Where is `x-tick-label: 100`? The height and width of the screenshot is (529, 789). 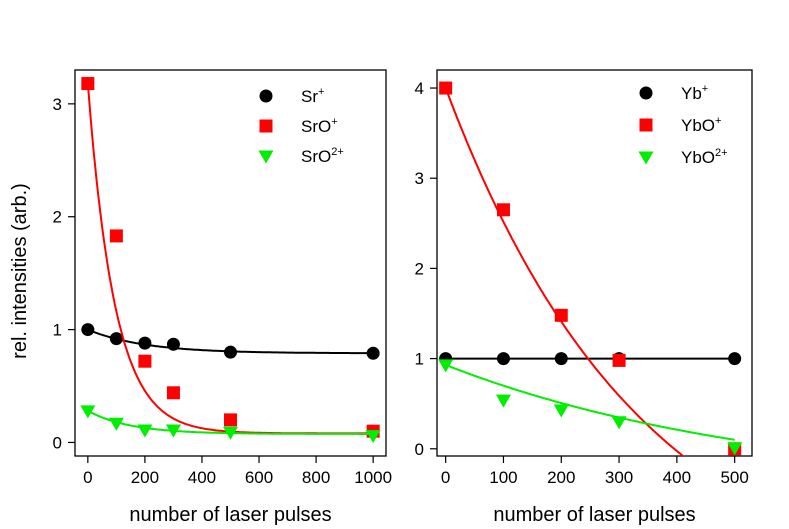 x-tick-label: 100 is located at coordinates (503, 477).